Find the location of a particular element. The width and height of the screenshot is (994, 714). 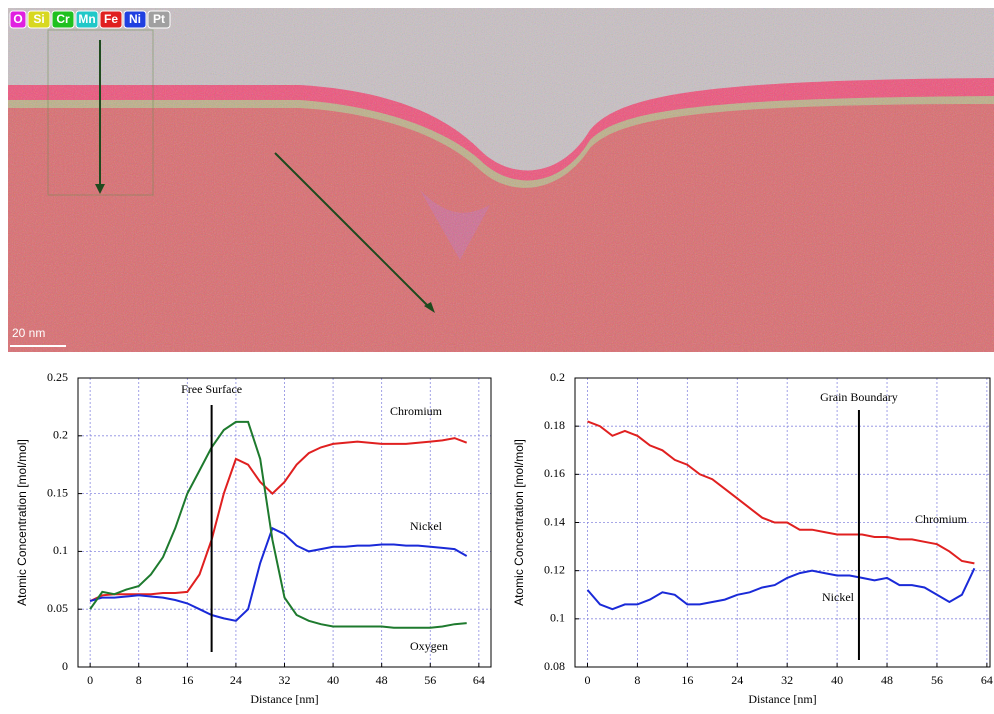

y-tick-label: 0.08 is located at coordinates (554, 666).